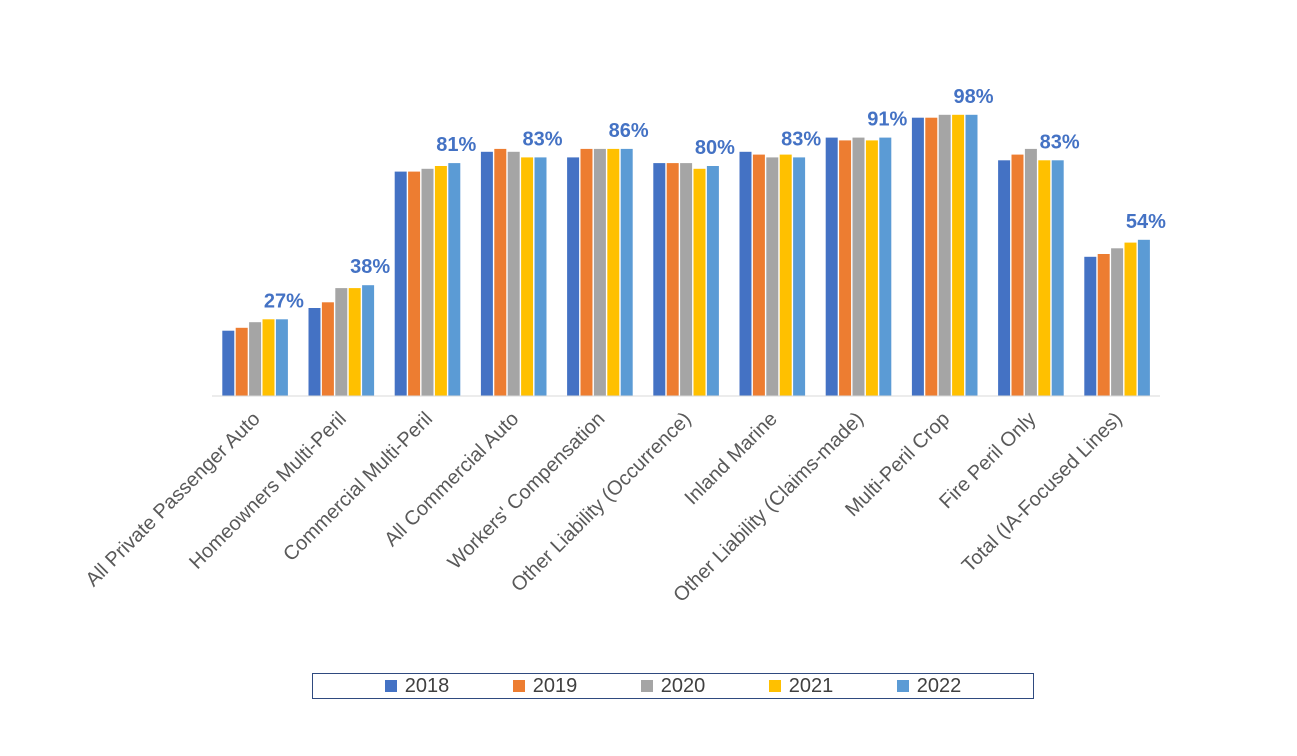 The image size is (1297, 756). What do you see at coordinates (284, 301) in the screenshot?
I see `data-label-0: 27%` at bounding box center [284, 301].